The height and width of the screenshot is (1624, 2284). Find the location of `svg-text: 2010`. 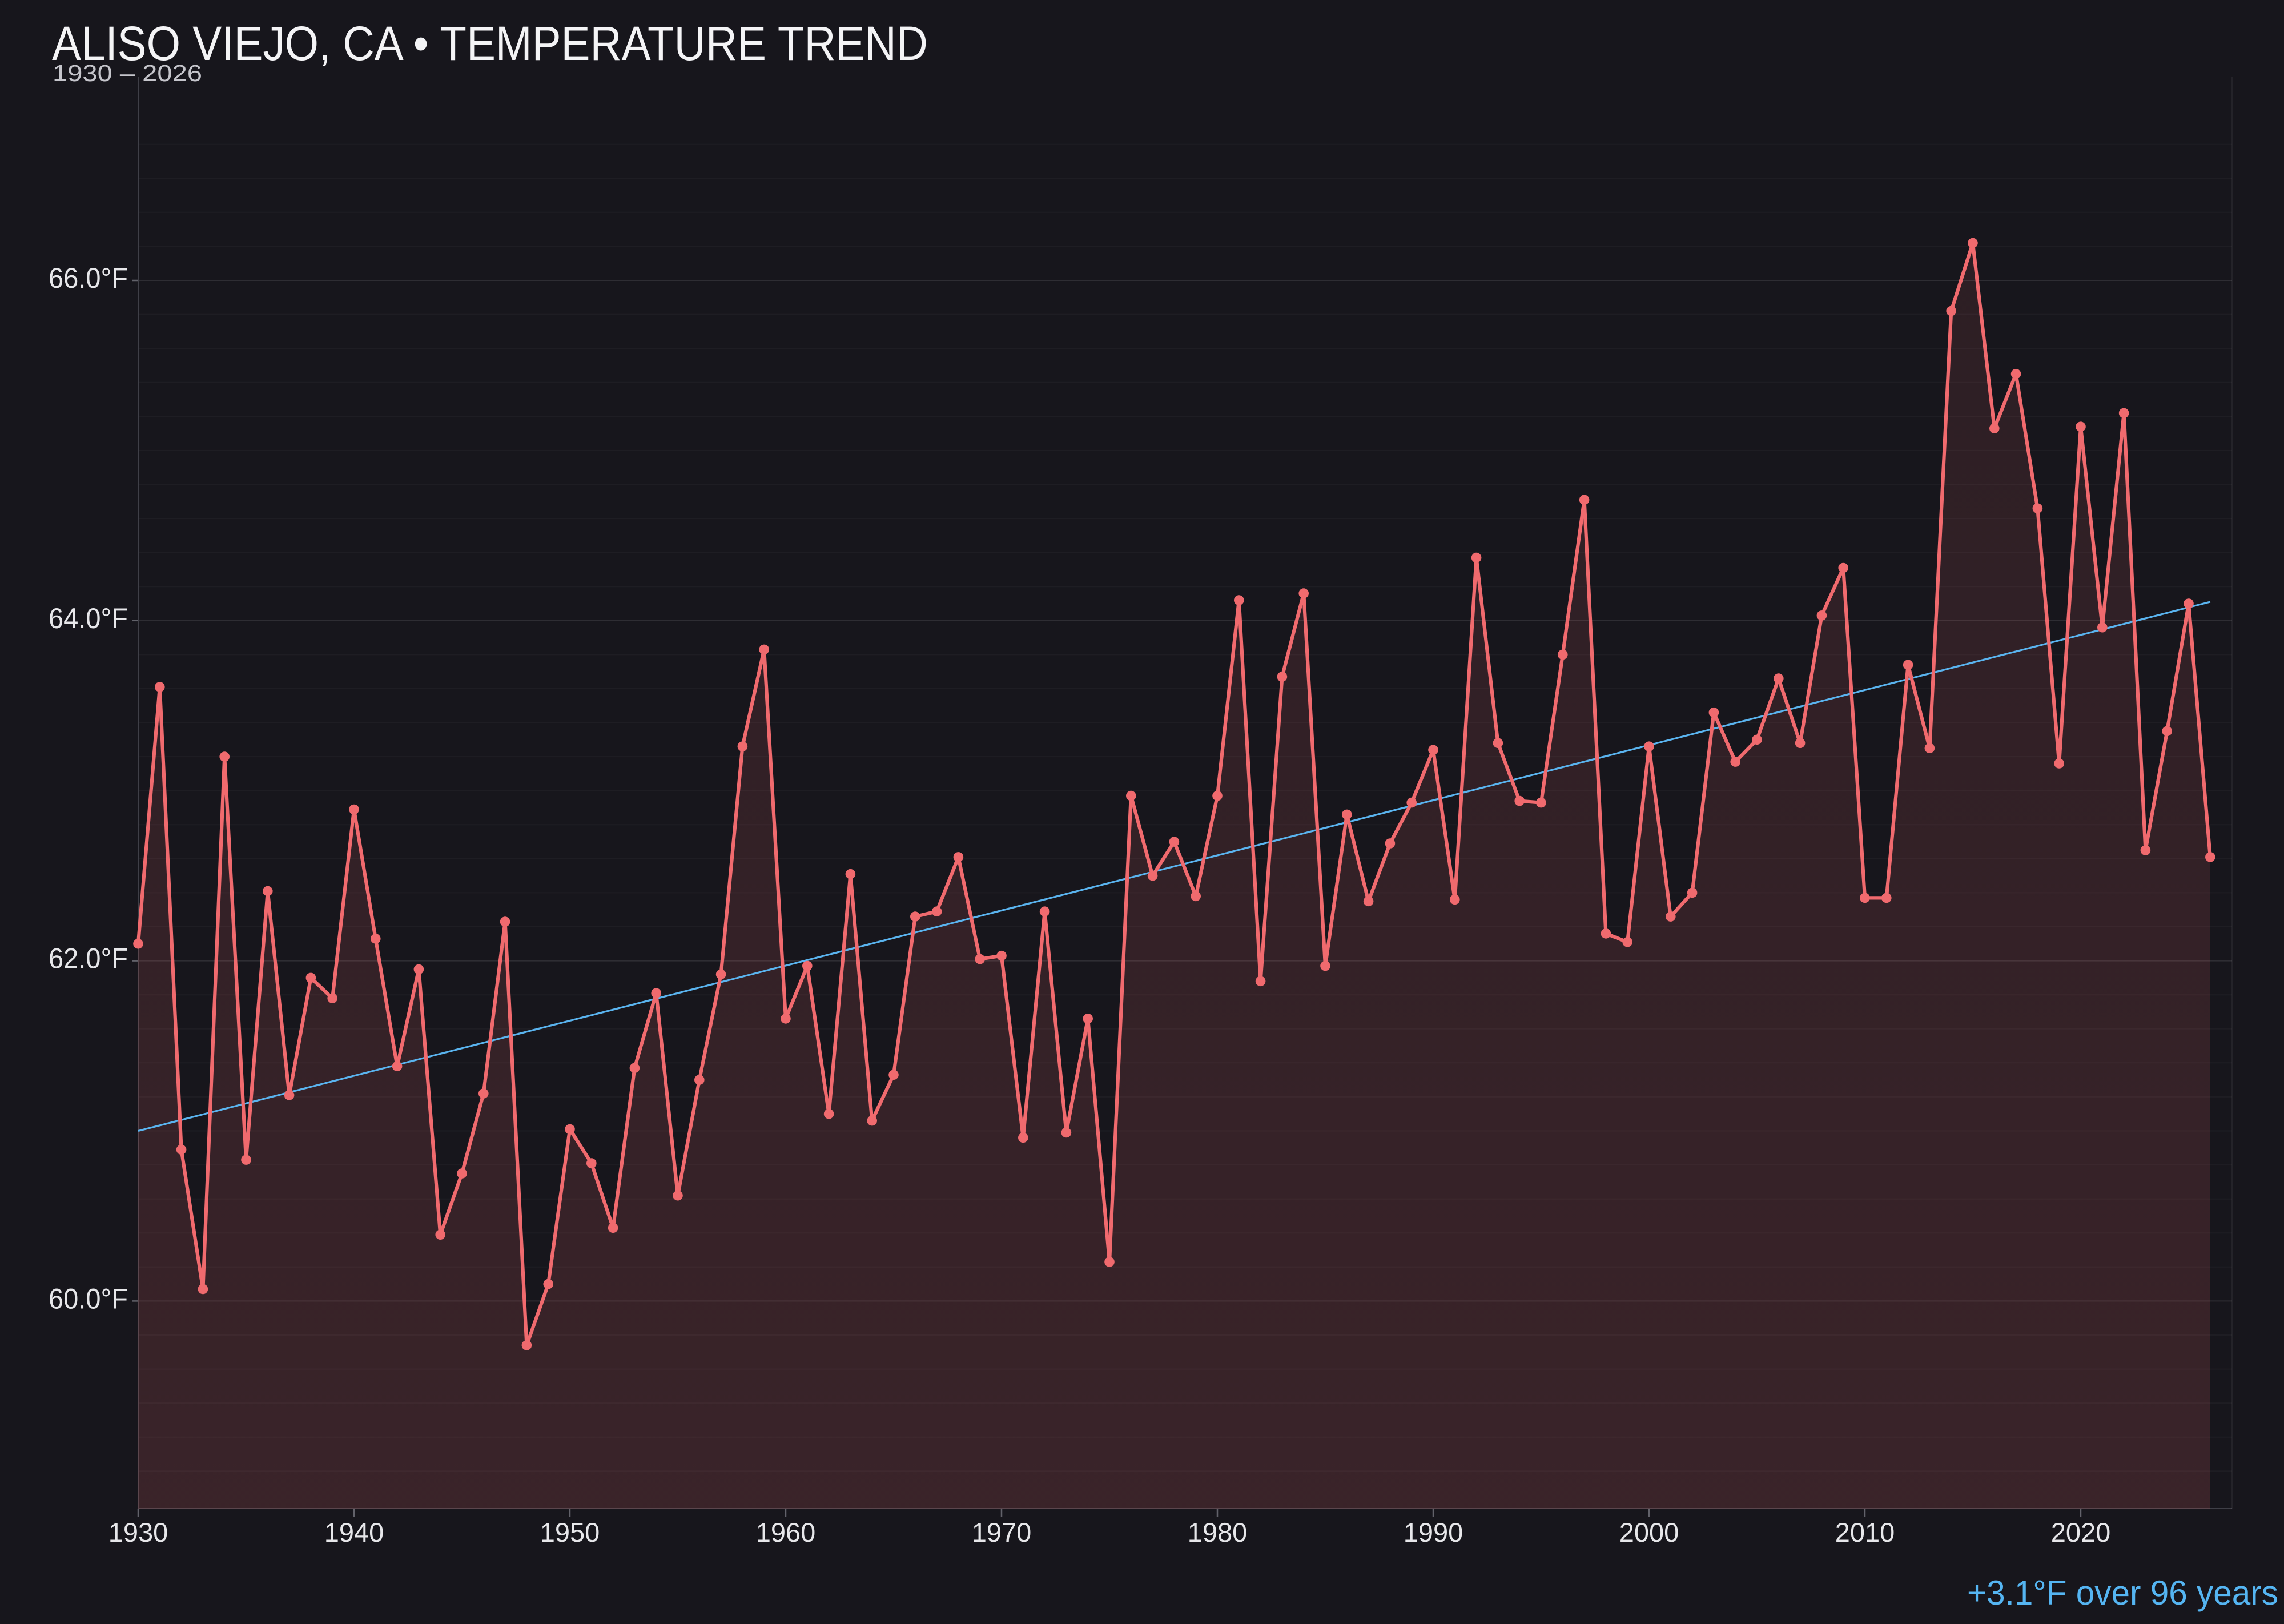

svg-text: 2010 is located at coordinates (1865, 1532).